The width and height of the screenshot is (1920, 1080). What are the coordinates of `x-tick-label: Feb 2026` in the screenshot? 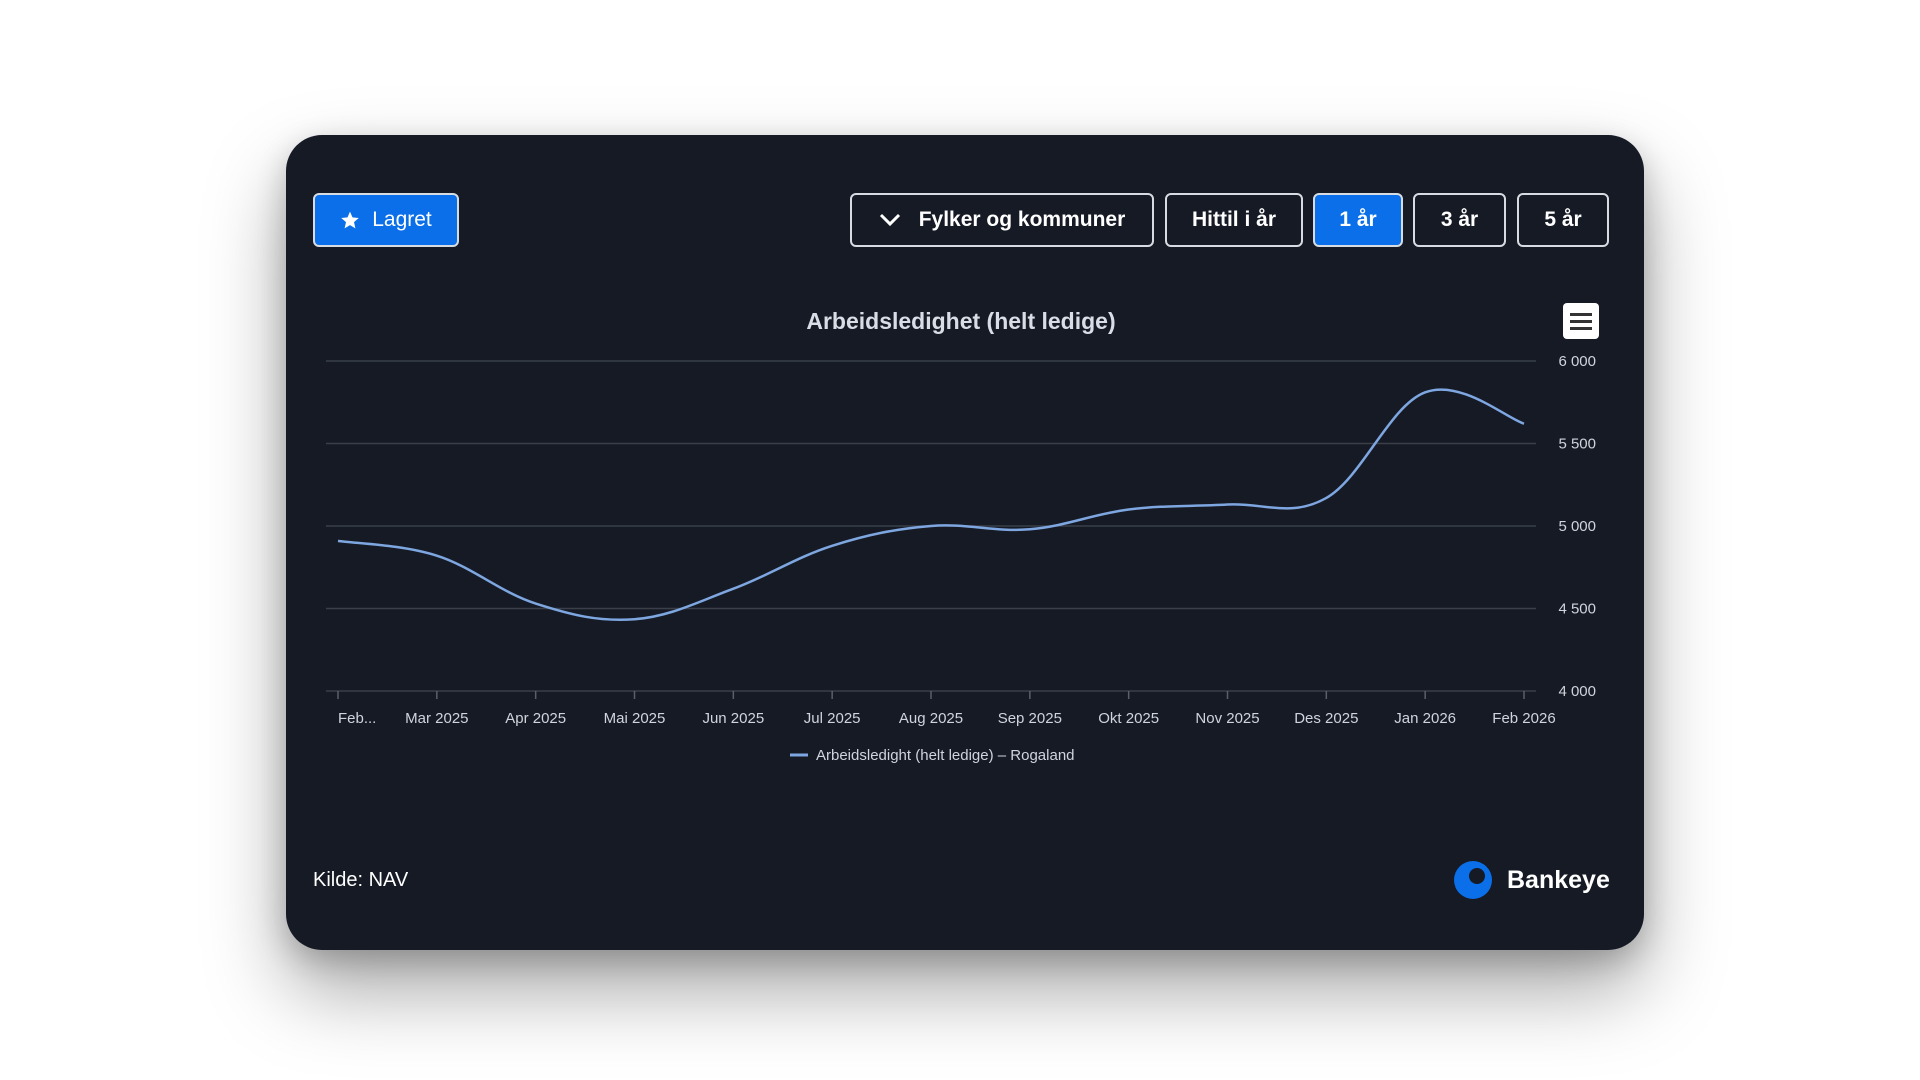 It's located at (1523, 718).